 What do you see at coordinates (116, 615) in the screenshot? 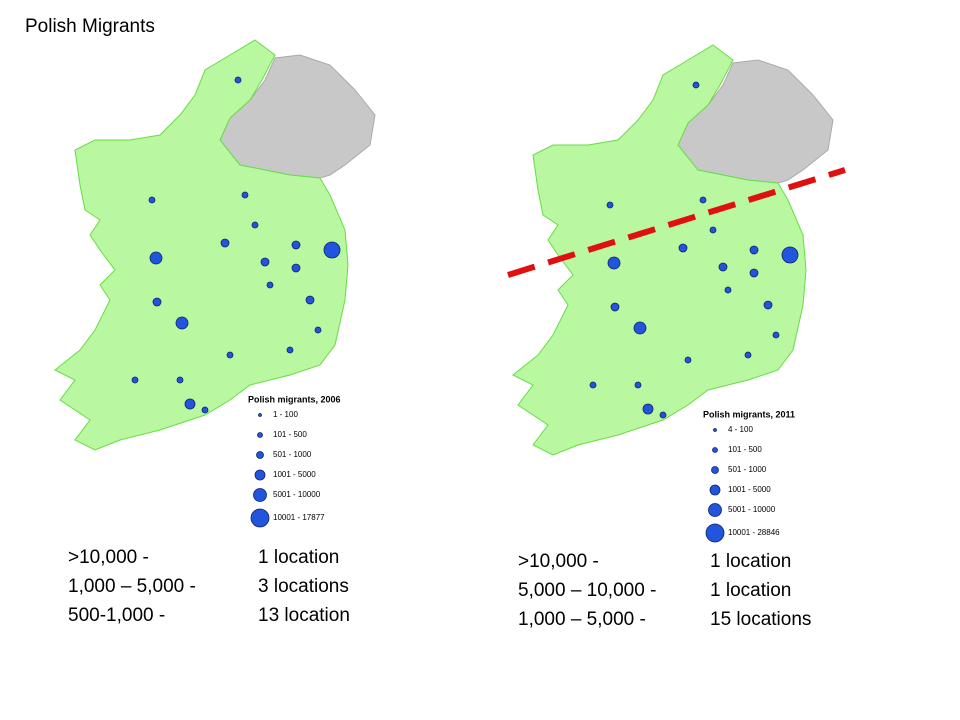
I see `summary-range: 500-1,000 -` at bounding box center [116, 615].